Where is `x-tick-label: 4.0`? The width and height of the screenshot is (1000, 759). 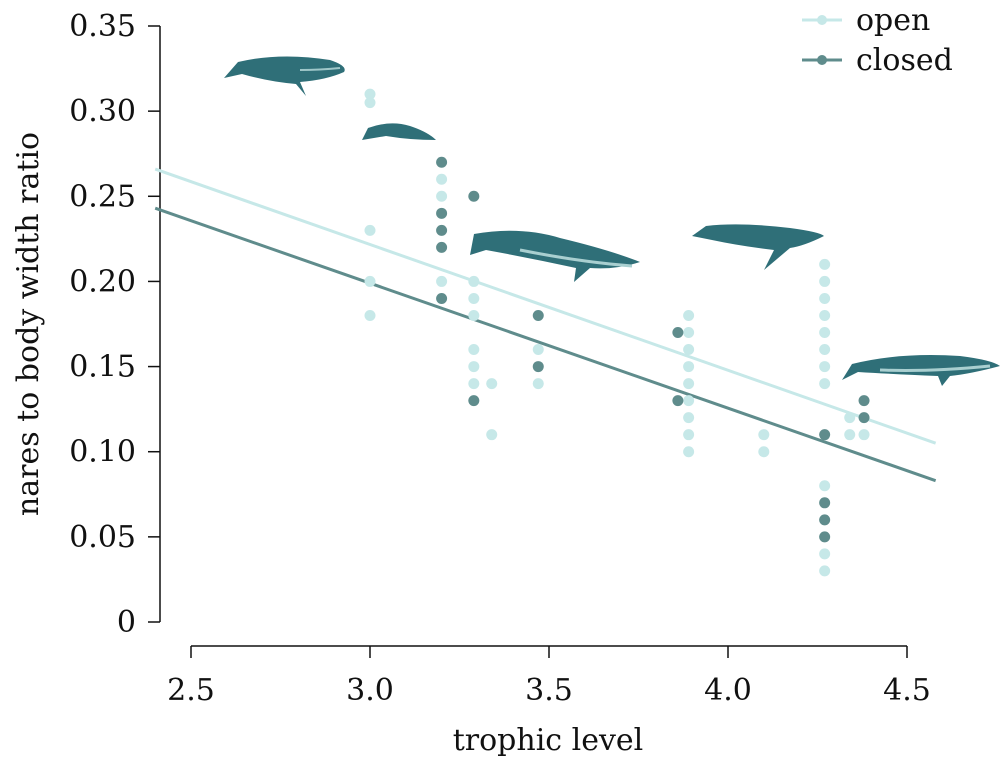 x-tick-label: 4.0 is located at coordinates (728, 690).